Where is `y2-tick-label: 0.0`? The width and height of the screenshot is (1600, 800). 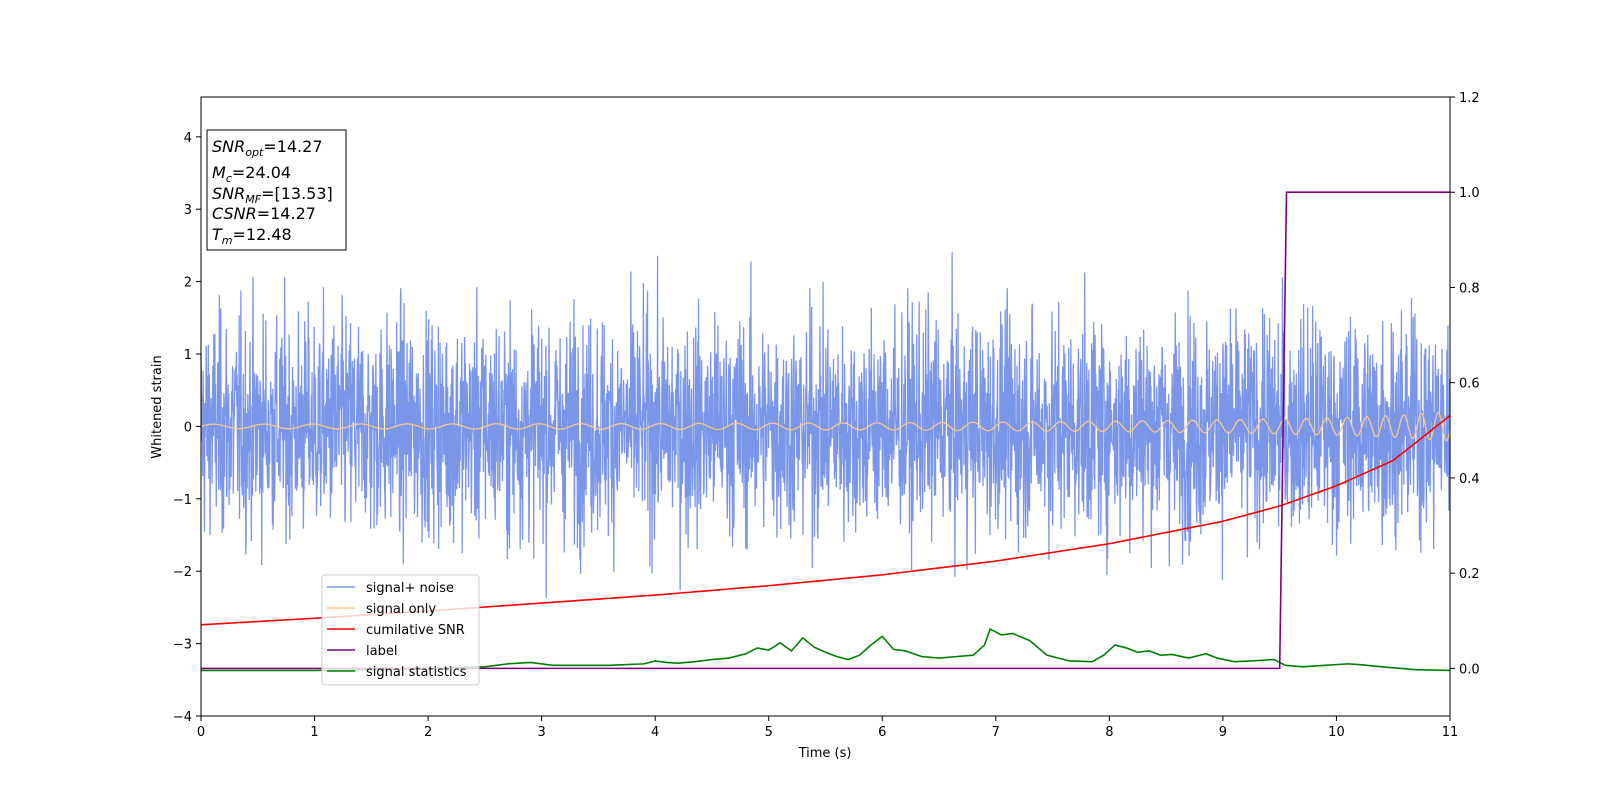
y2-tick-label: 0.0 is located at coordinates (1469, 669).